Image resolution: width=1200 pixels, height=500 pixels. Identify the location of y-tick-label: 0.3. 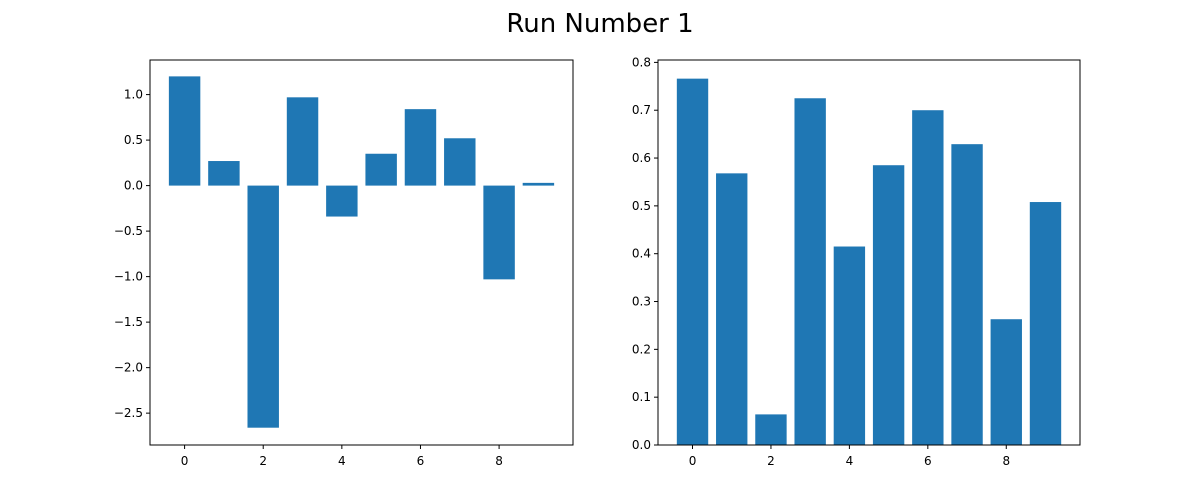
(641, 302).